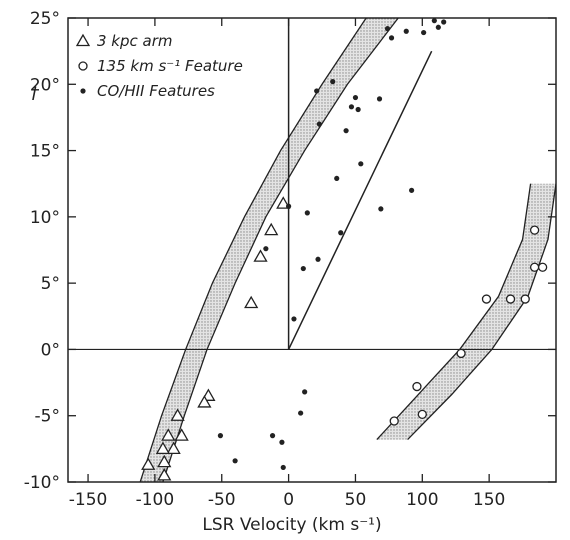  What do you see at coordinates (83, 91) in the screenshot?
I see `legend-marker-dot` at bounding box center [83, 91].